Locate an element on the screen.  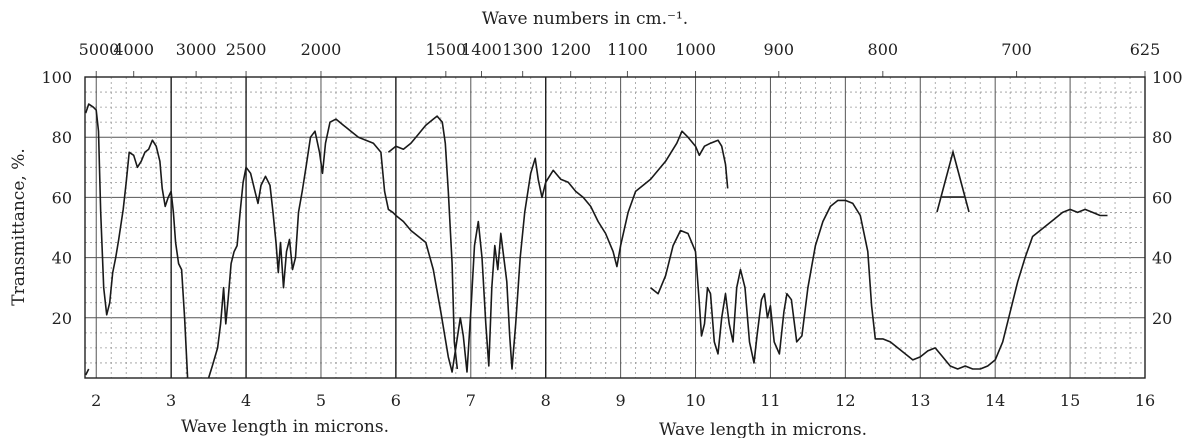
top-tick-label: 5000 is located at coordinates (99, 49).